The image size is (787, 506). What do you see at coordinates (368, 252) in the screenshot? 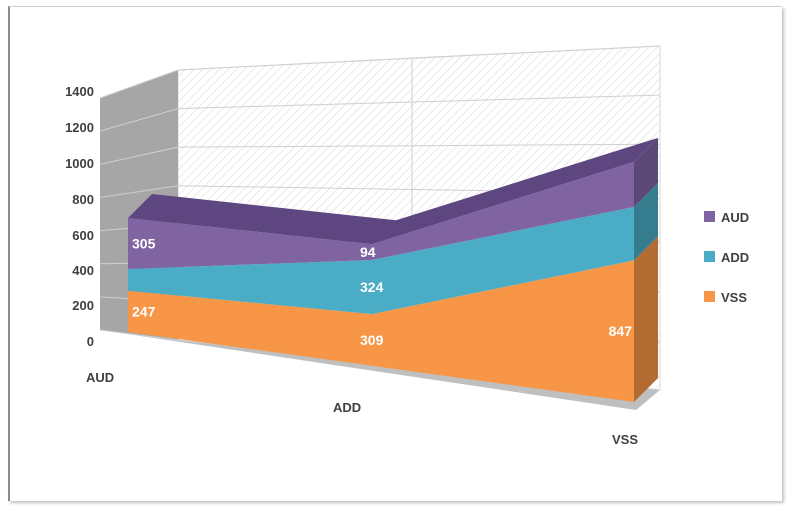
I see `data-label: 94` at bounding box center [368, 252].